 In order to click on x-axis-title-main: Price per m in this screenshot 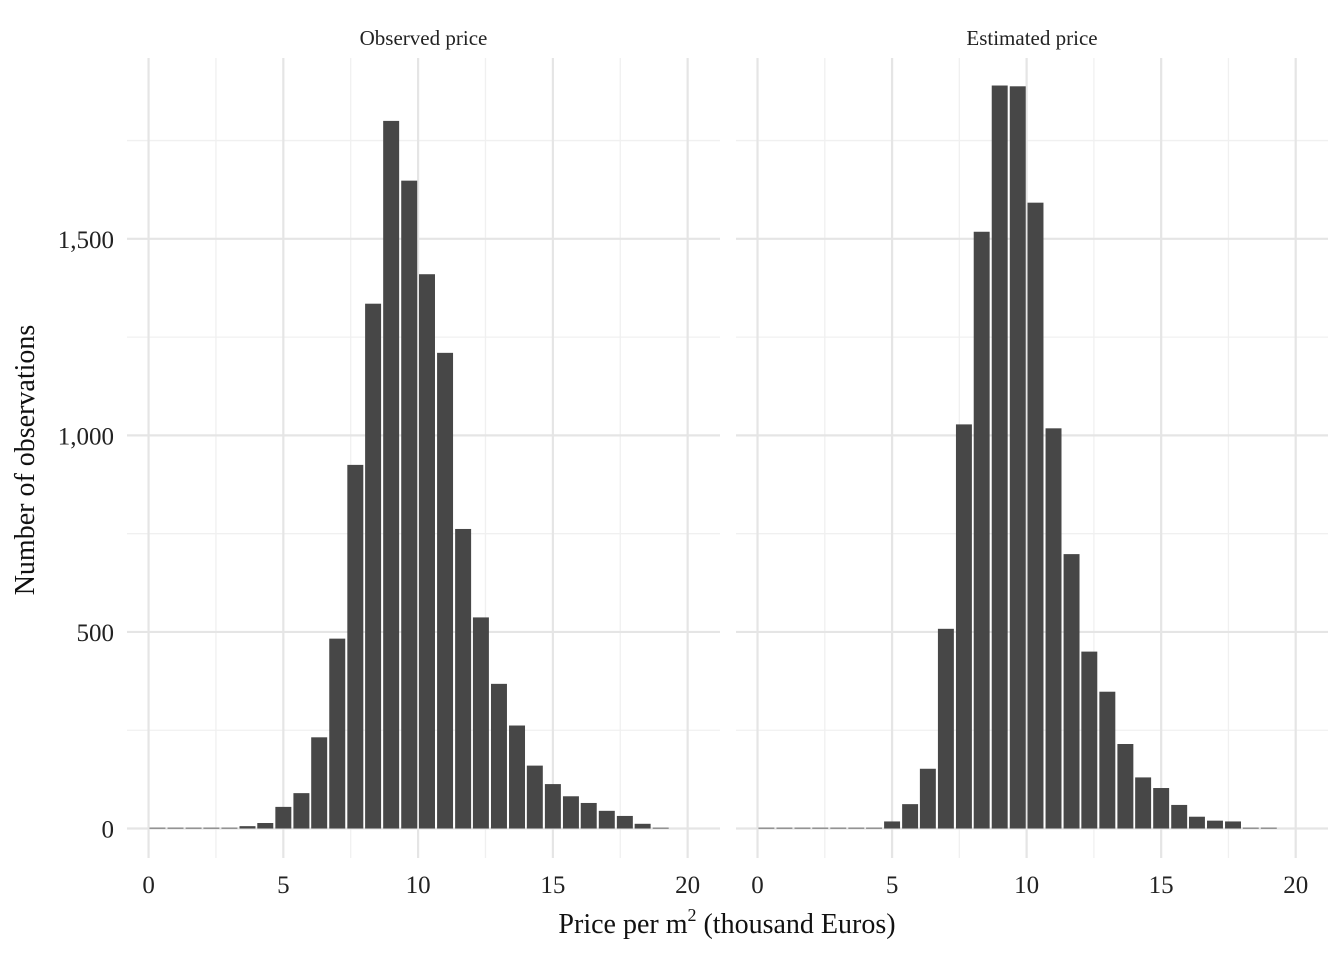, I will do `click(622, 924)`.